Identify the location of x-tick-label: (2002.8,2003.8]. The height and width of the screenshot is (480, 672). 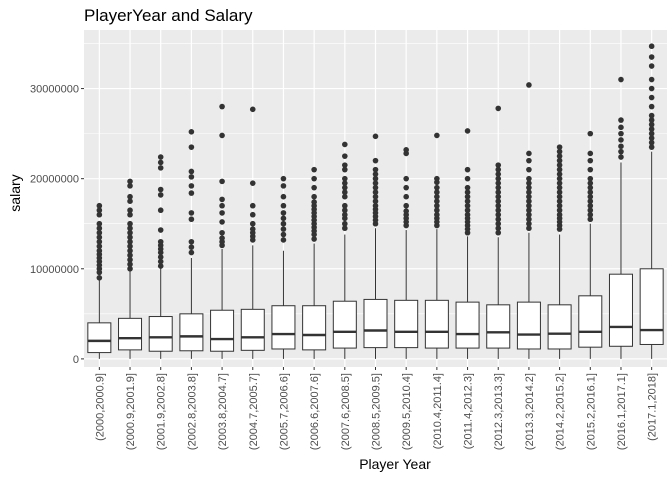
(192, 411).